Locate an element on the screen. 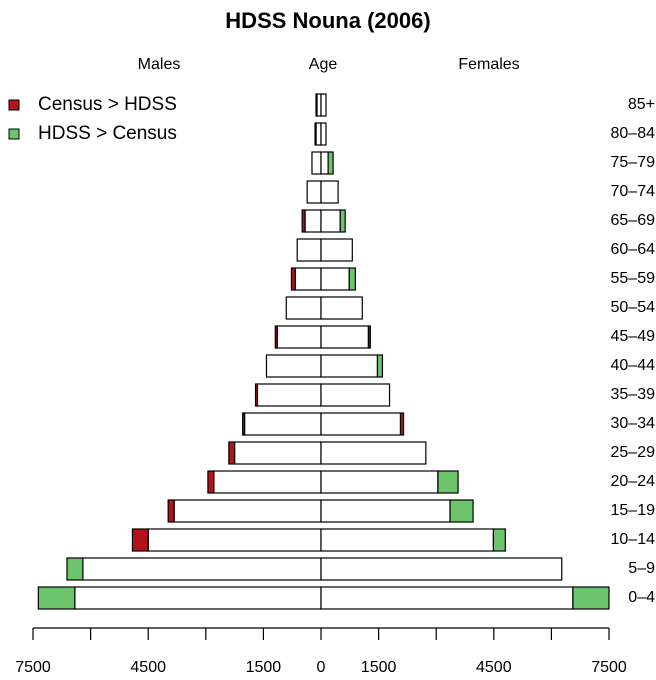  age-label: 70–74 is located at coordinates (633, 191).